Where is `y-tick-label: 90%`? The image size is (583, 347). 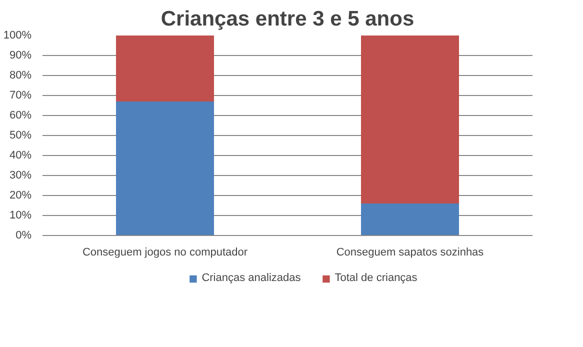
y-tick-label: 90% is located at coordinates (20, 56).